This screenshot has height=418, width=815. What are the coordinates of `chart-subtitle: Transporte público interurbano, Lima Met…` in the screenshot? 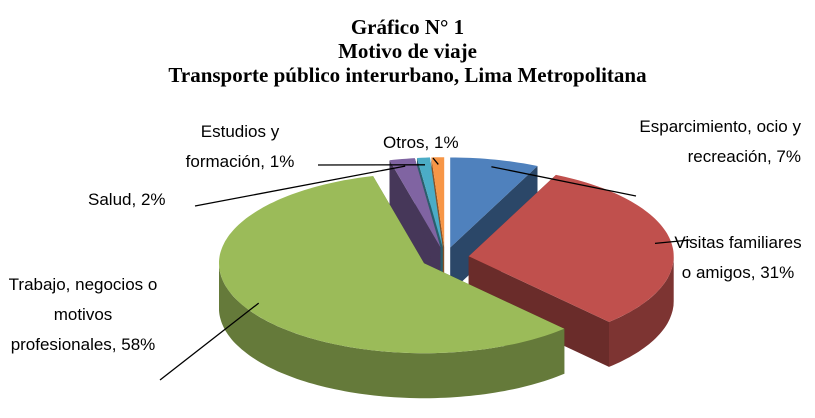 It's located at (407, 75).